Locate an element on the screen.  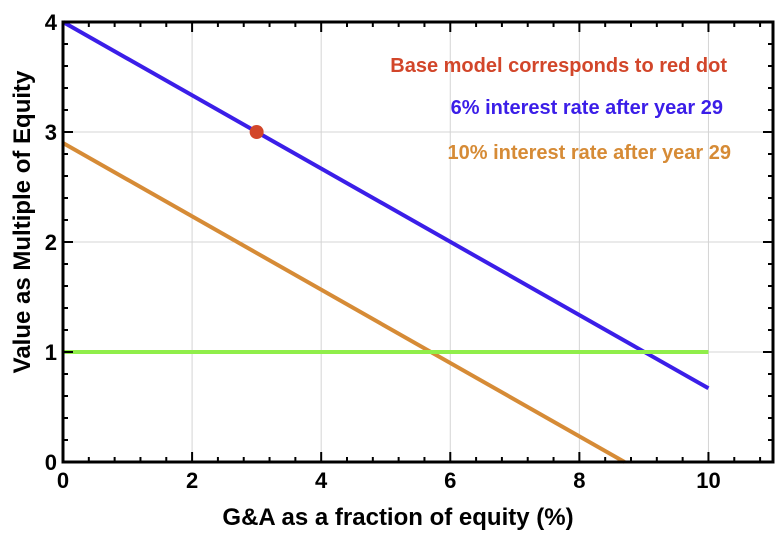
y-tick-label: 0 is located at coordinates (51, 462).